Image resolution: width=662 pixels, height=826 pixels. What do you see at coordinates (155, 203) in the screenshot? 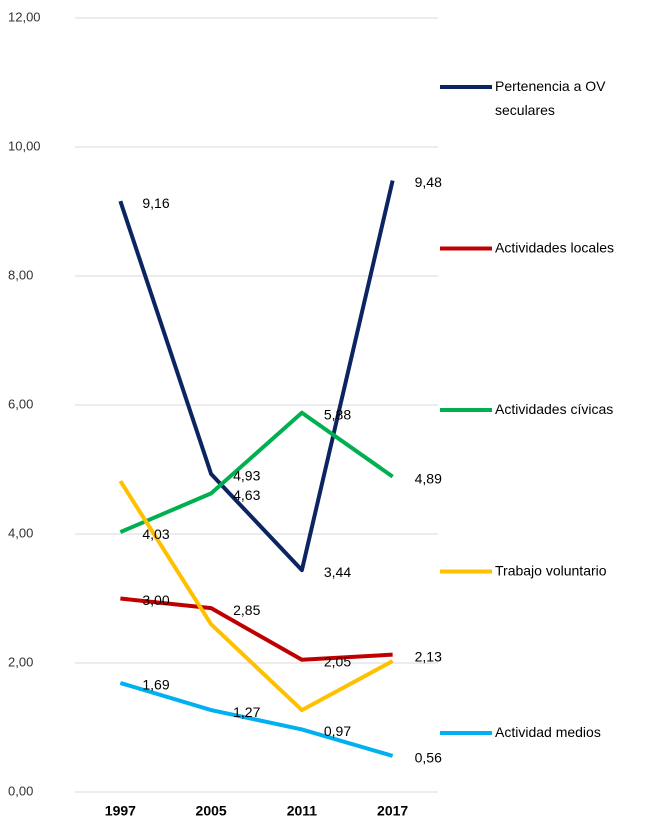
I see `data-label: 9,16` at bounding box center [155, 203].